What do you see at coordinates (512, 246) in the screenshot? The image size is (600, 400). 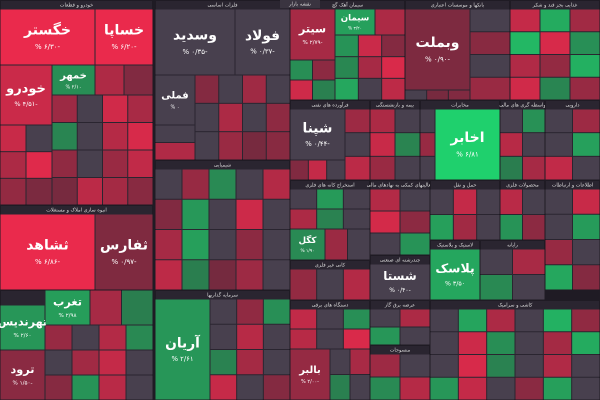 I see `sector-title: رایانه` at bounding box center [512, 246].